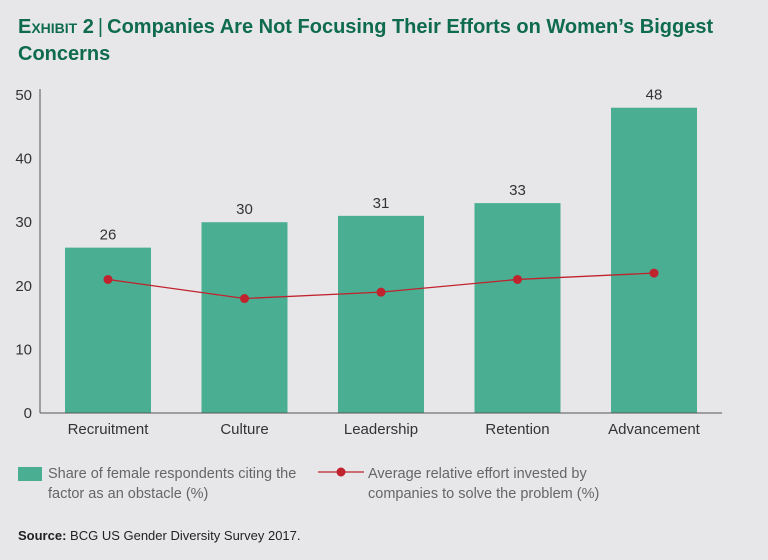  I want to click on y-tick-label: 20, so click(23, 286).